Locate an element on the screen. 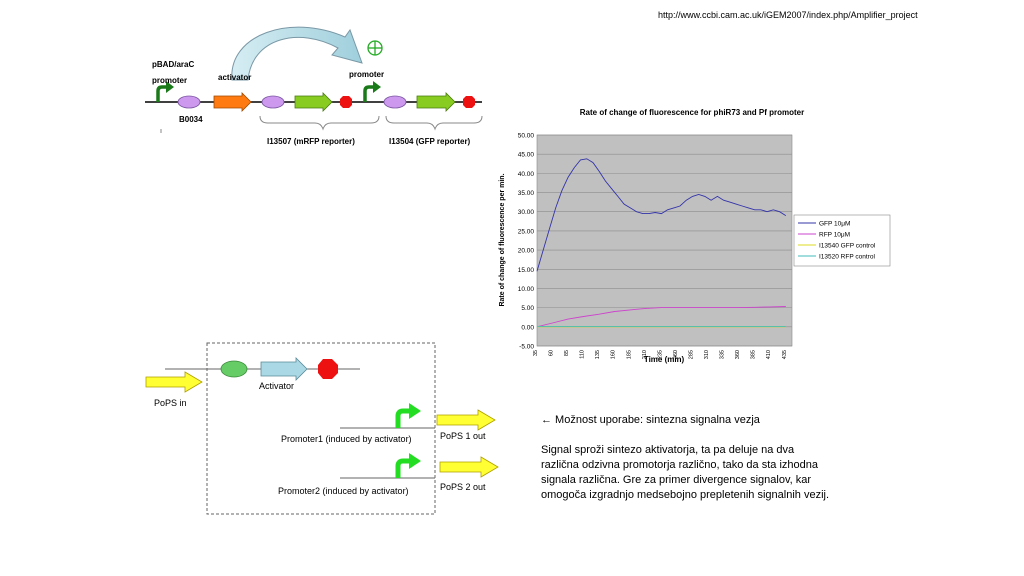  y-tick-10: 0.00 is located at coordinates (527, 327).